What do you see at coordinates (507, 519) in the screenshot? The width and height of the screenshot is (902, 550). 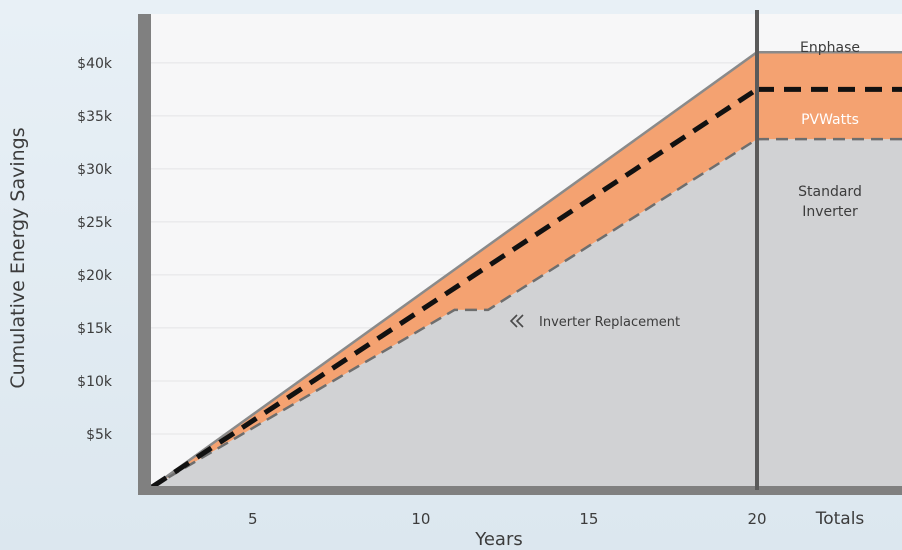 I see `x-tick-labels: 5 10 15 20` at bounding box center [507, 519].